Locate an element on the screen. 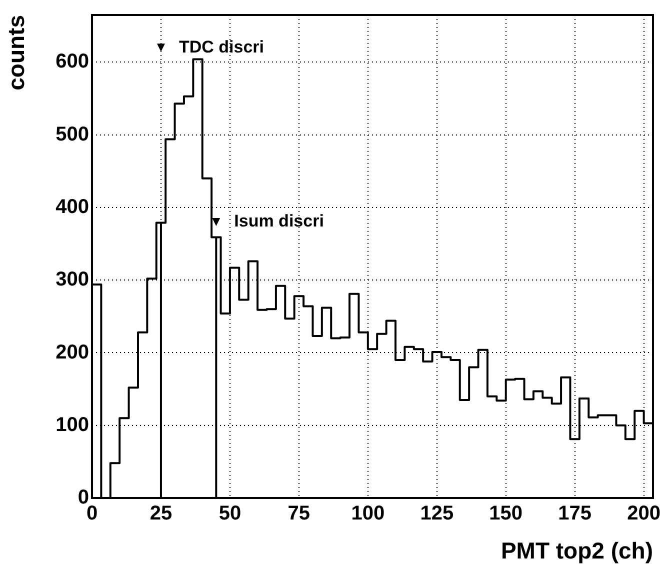 The image size is (668, 570). y-tick-label: 500 is located at coordinates (72, 134).